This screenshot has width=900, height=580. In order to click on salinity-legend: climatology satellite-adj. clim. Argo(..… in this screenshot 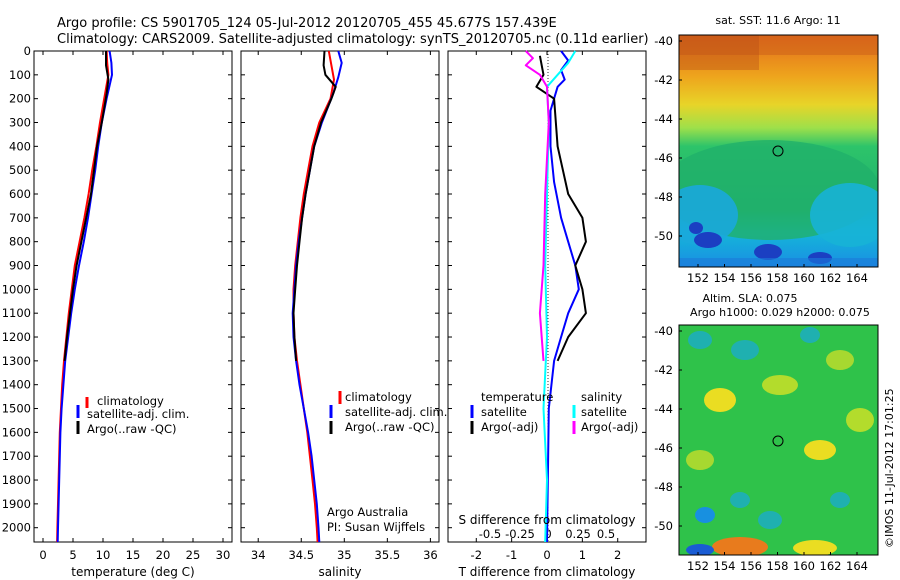, I will do `click(388, 412)`.